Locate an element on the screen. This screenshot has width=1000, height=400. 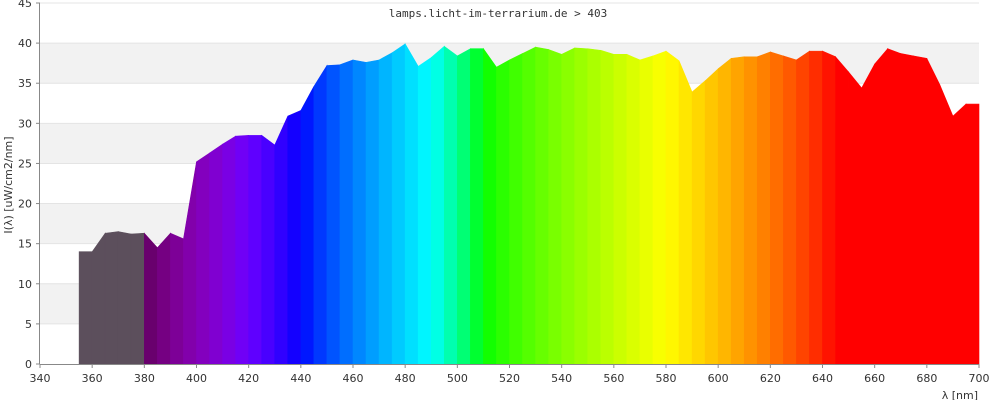
y-tick-label: 40 is located at coordinates (25, 43).